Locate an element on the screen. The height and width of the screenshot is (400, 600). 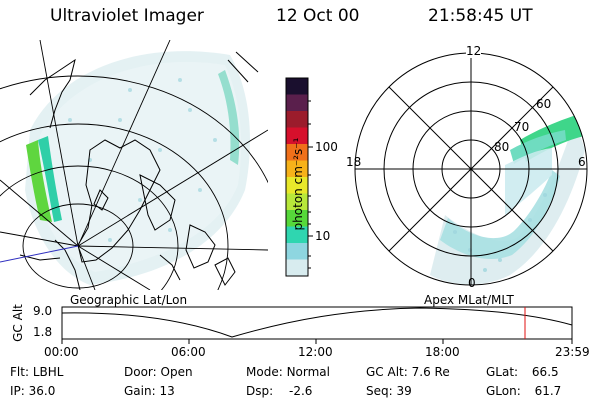
lat-label-80: 80 is located at coordinates (502, 147).